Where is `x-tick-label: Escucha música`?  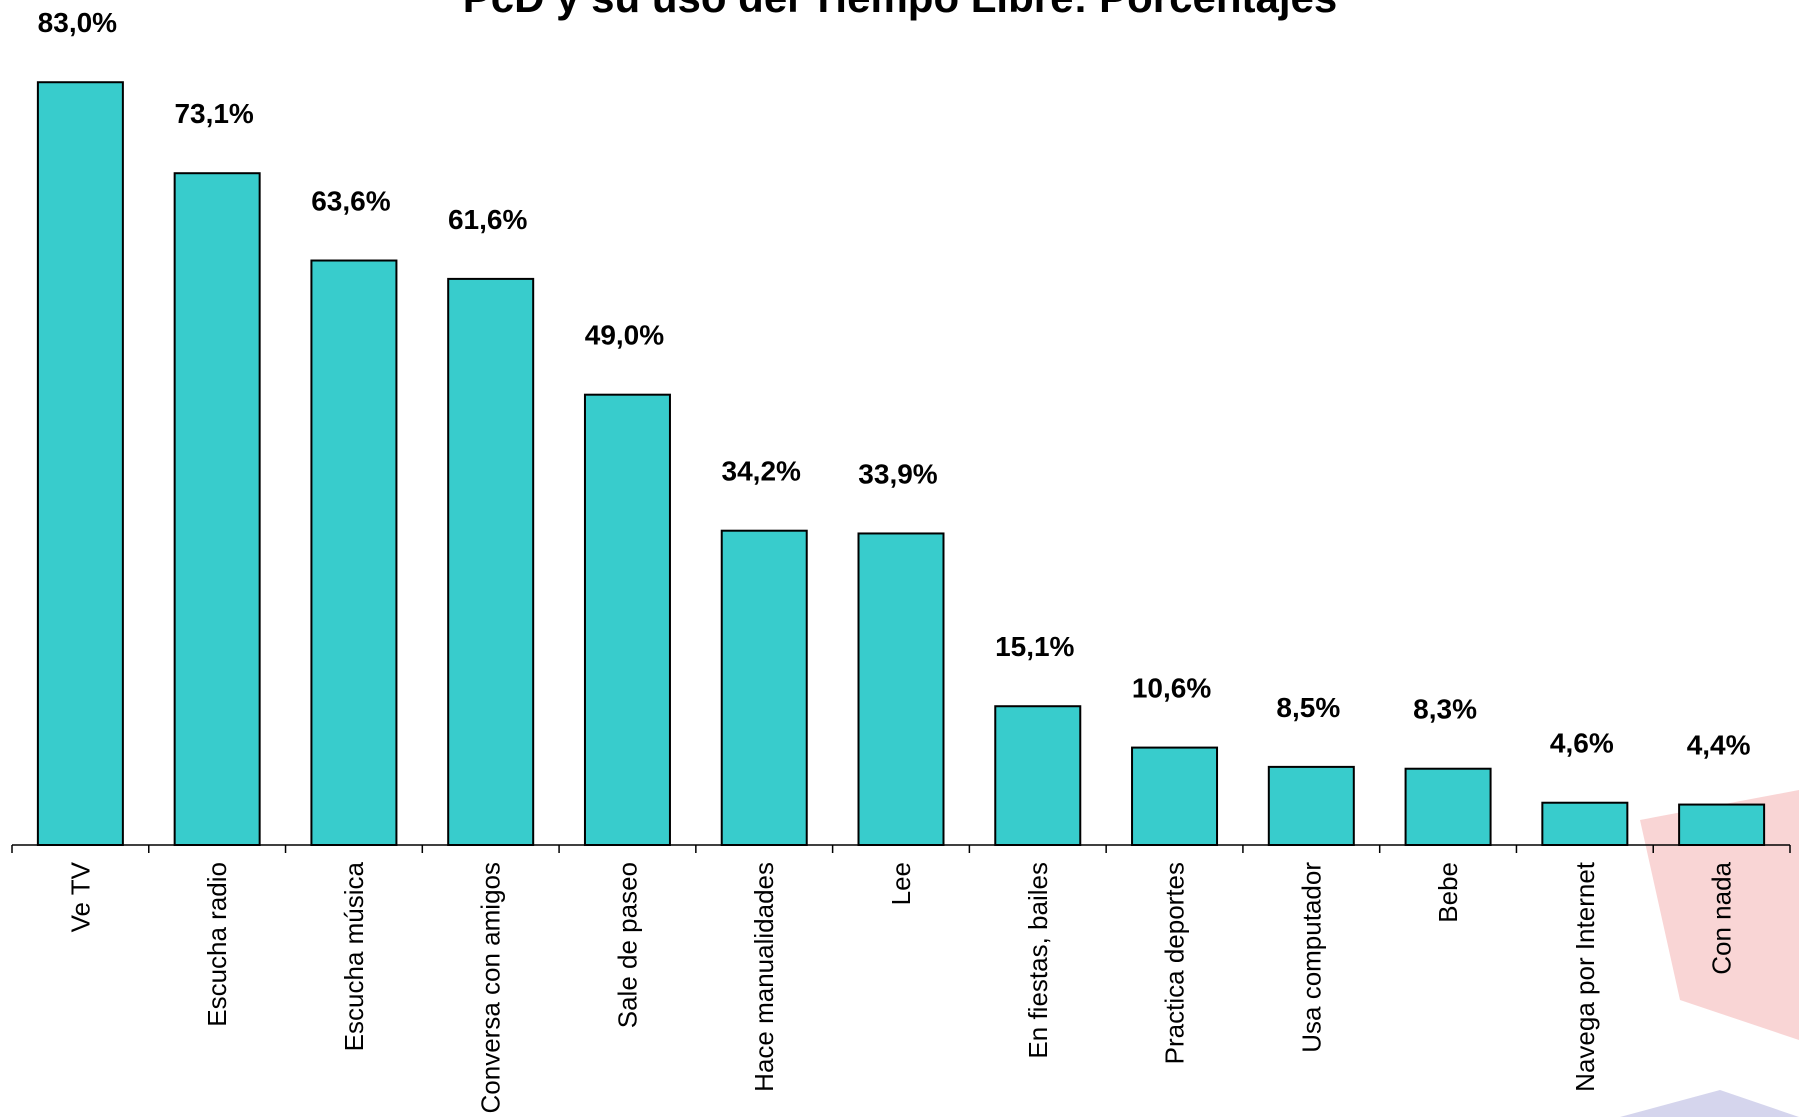 x-tick-label: Escucha música is located at coordinates (354, 956).